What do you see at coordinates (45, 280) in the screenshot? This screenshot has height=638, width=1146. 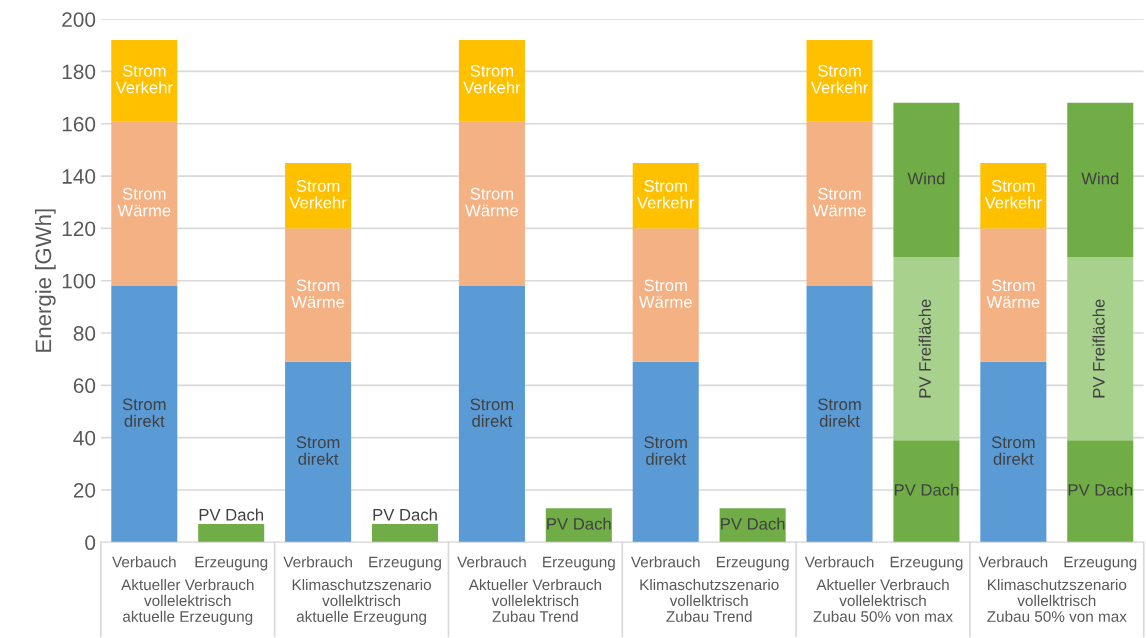 I see `y-axis-title: Energie [GWh]` at bounding box center [45, 280].